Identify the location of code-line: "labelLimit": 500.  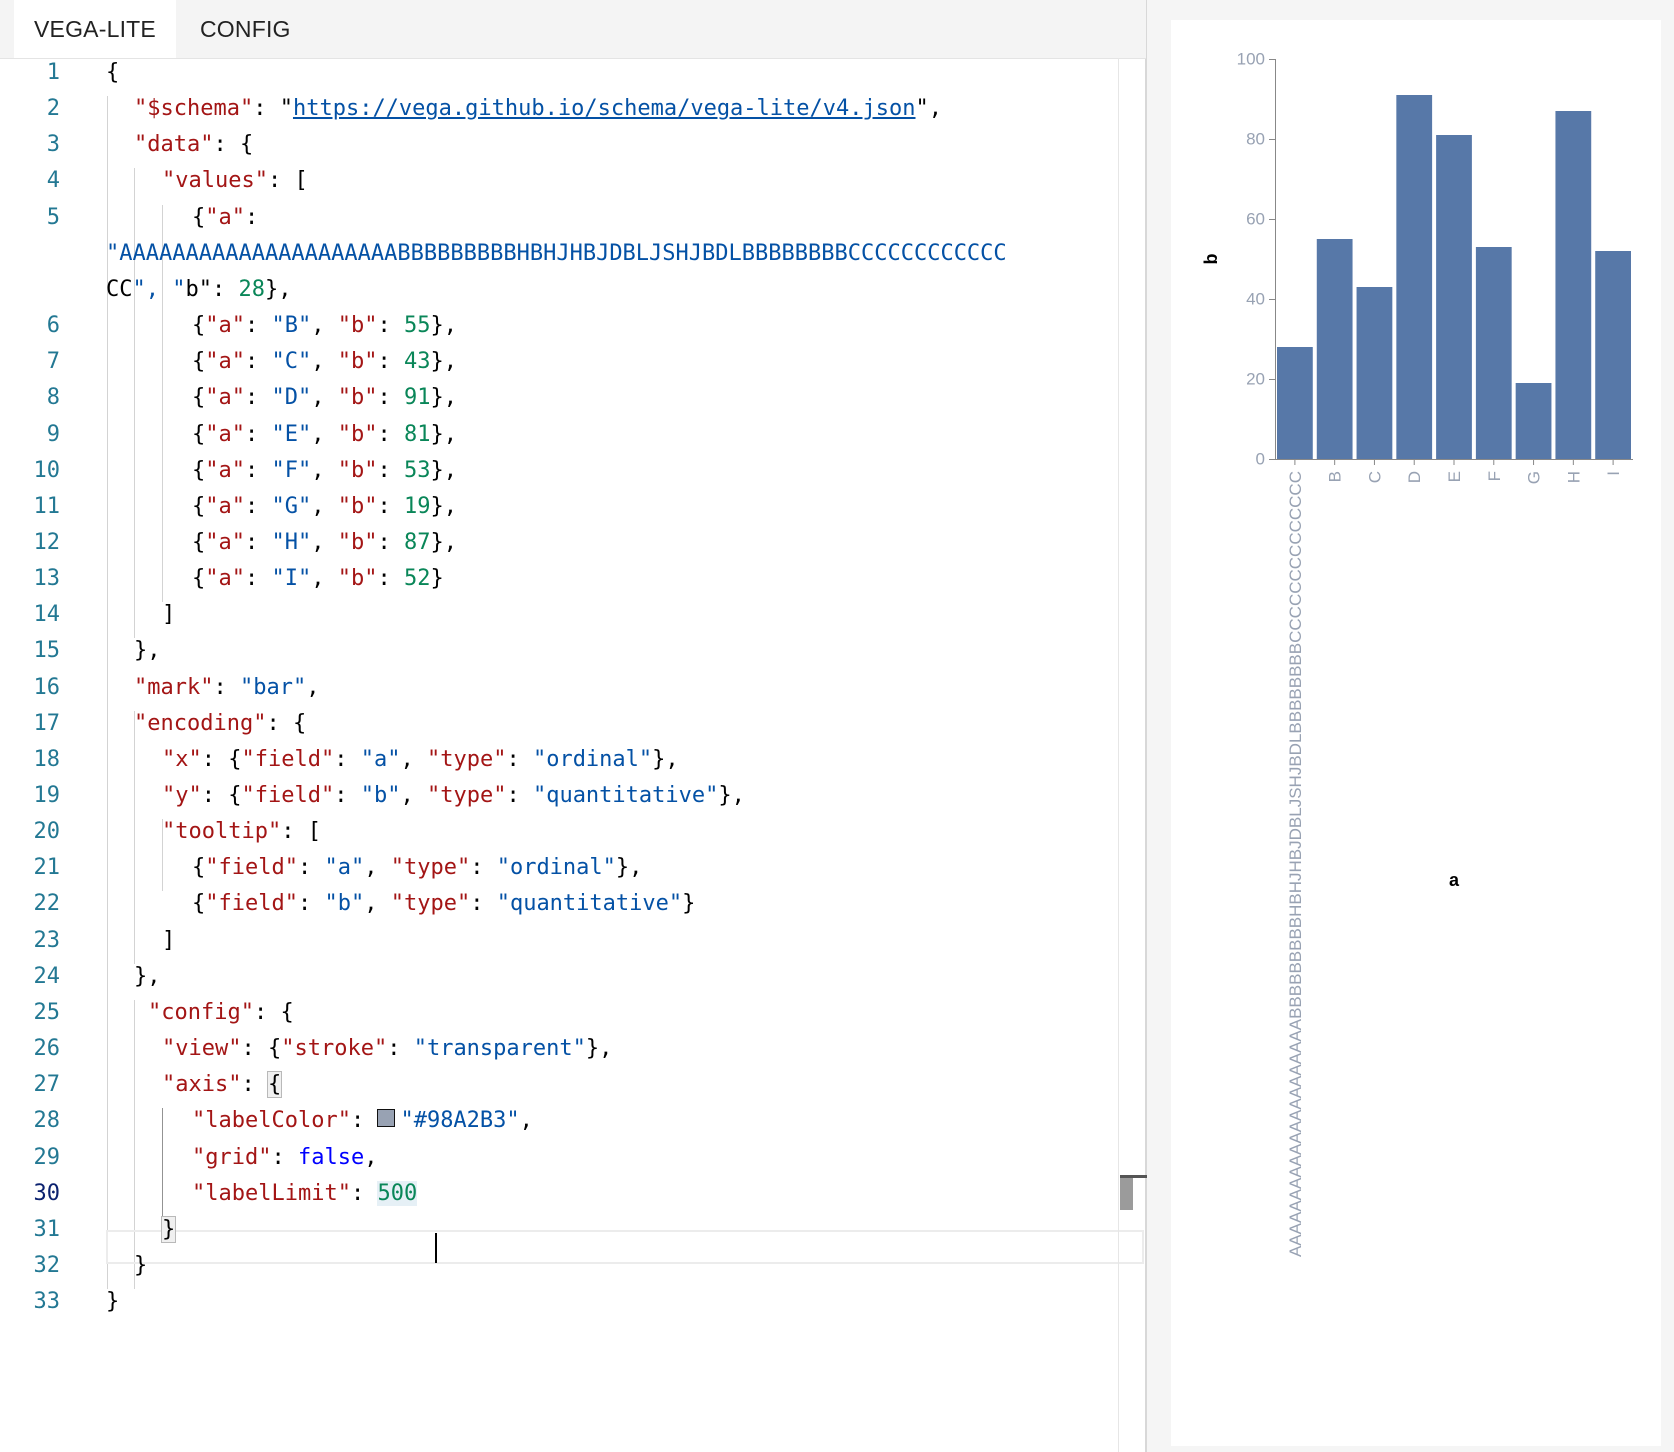
(305, 1193).